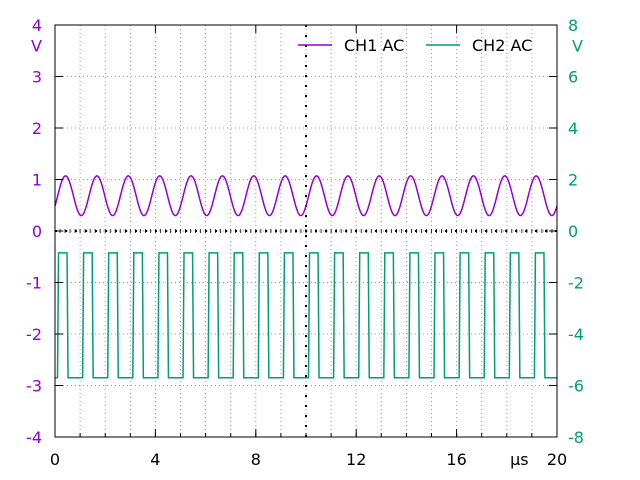 The width and height of the screenshot is (640, 480). What do you see at coordinates (573, 25) in the screenshot?
I see `y-right-tick-label: 8` at bounding box center [573, 25].